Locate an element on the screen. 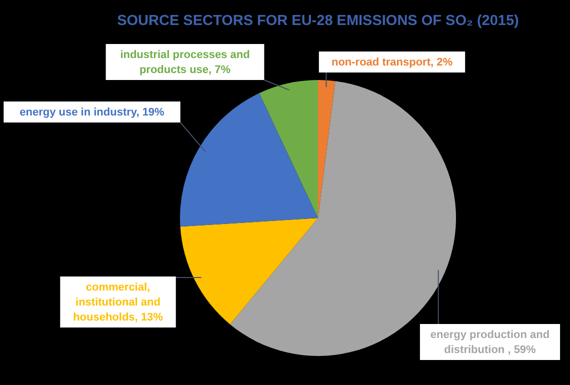 This screenshot has width=570, height=385. slice-label: non-road transport, 2% is located at coordinates (392, 62).